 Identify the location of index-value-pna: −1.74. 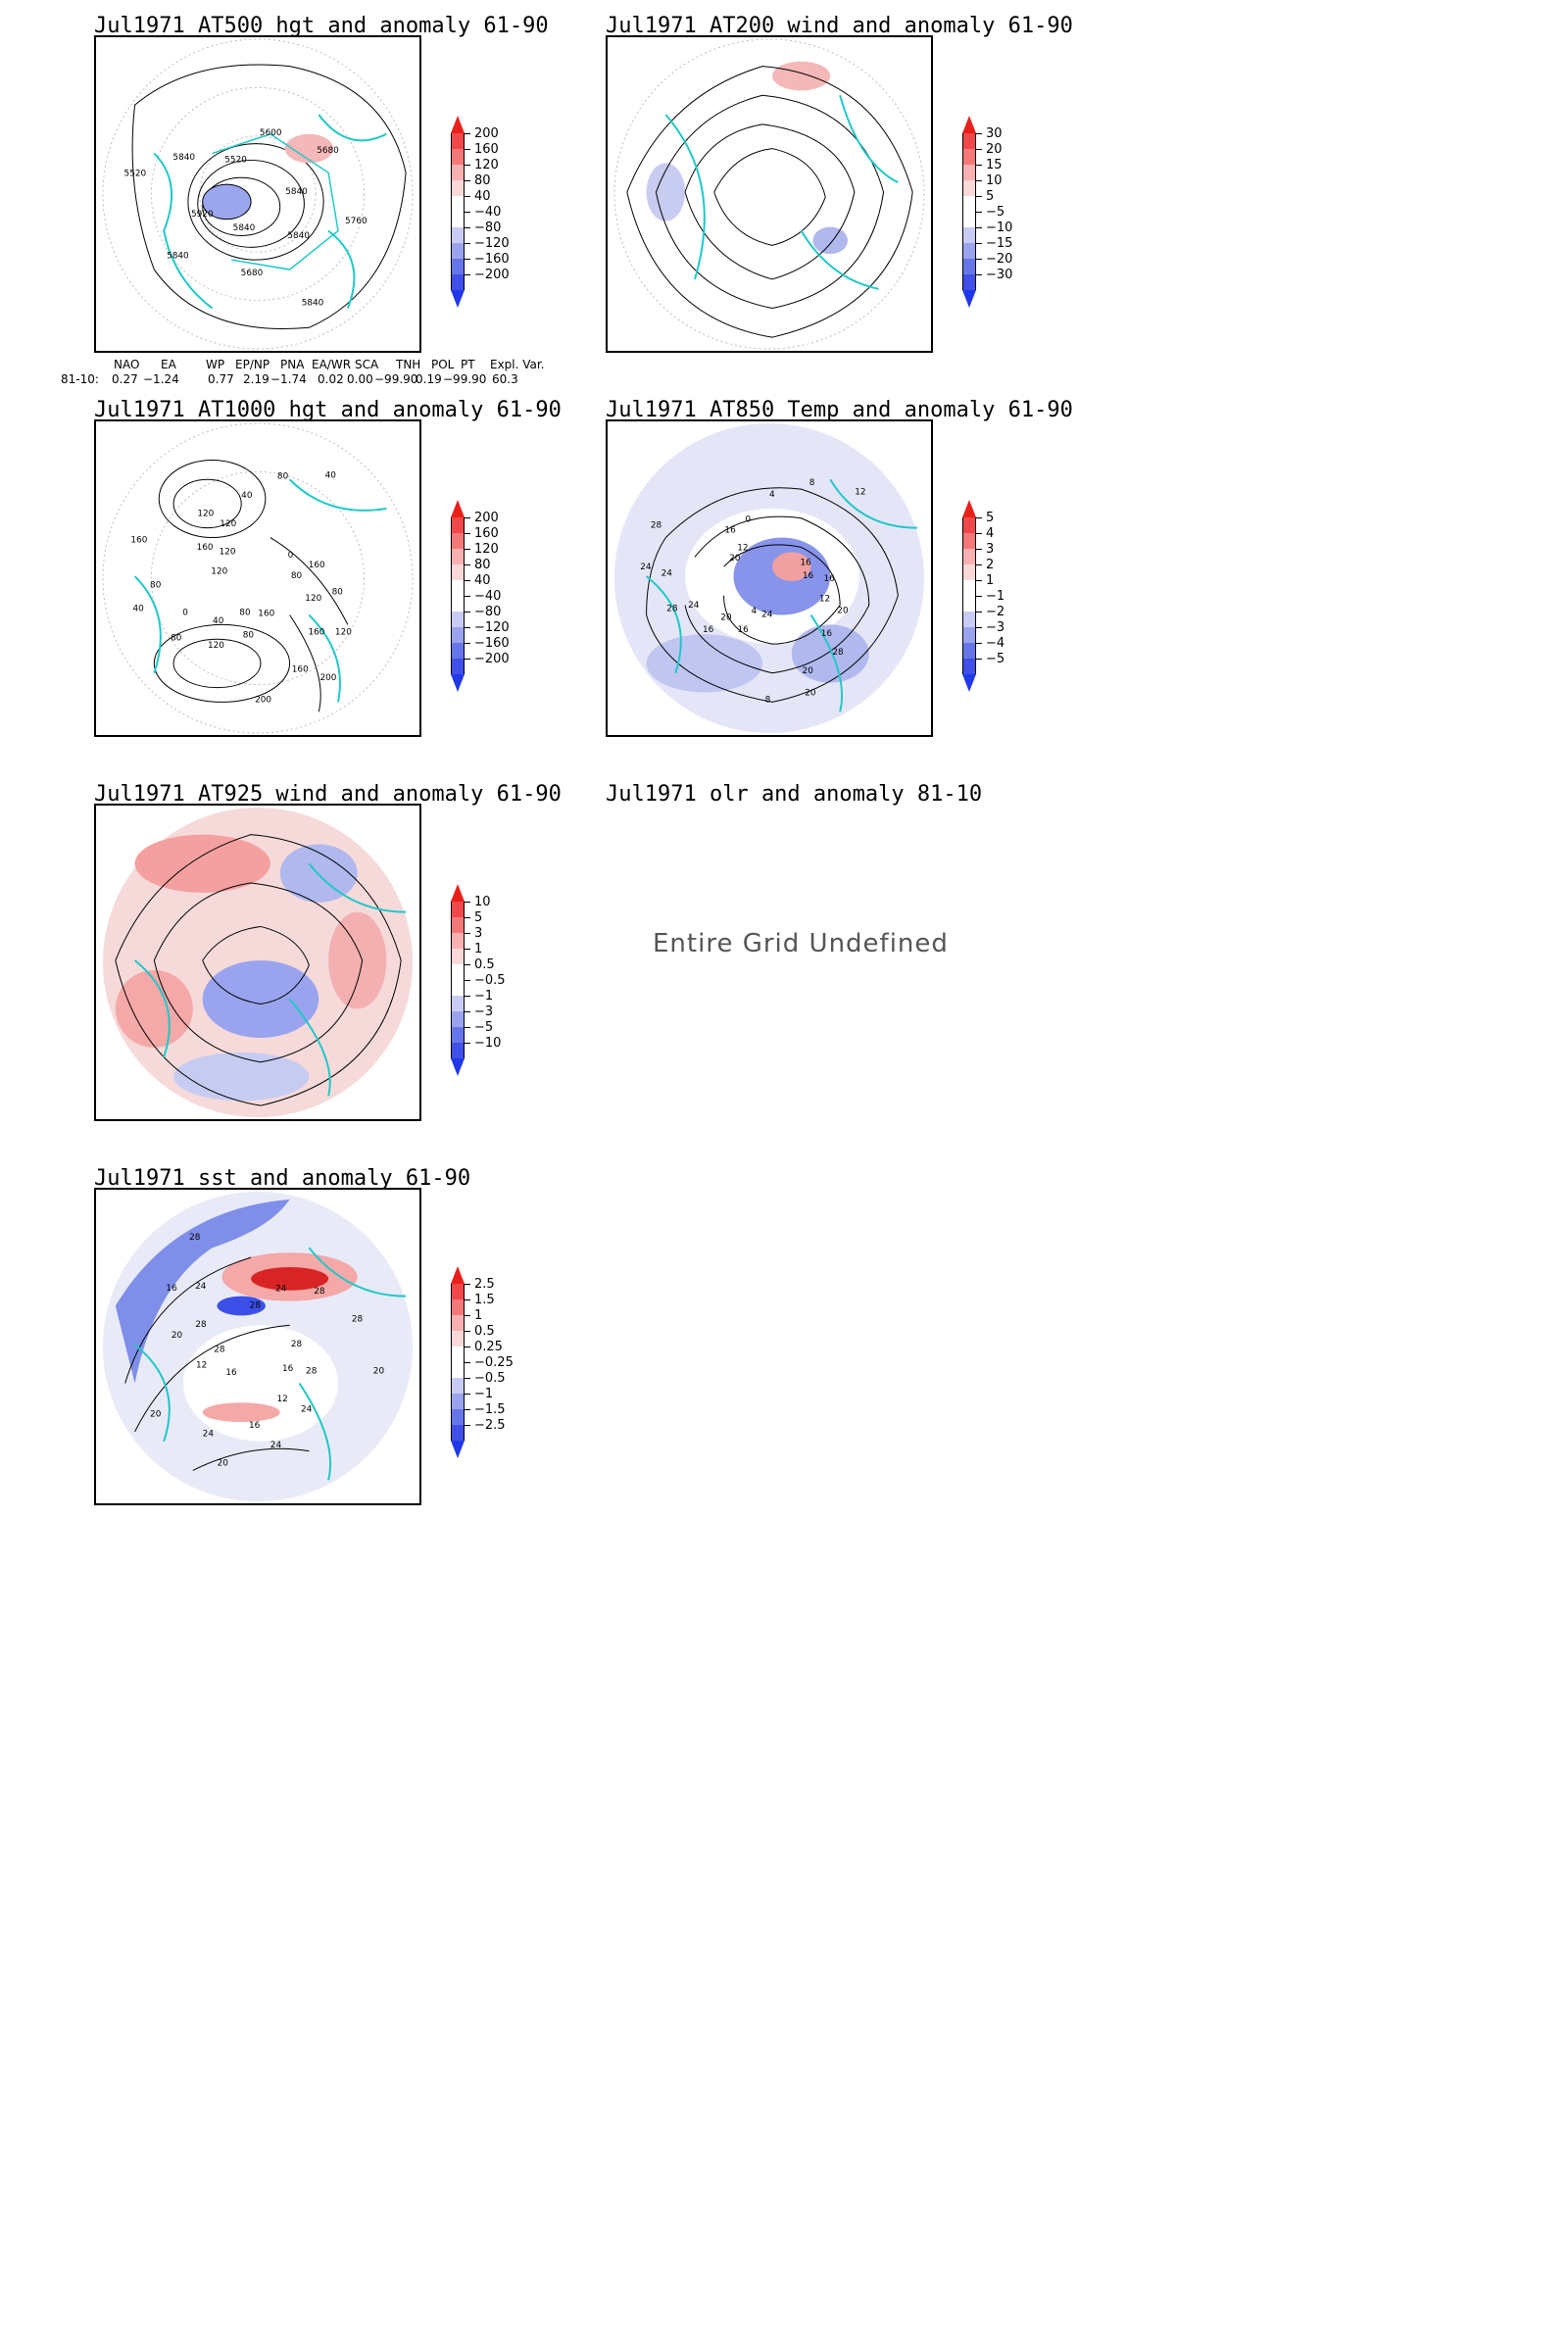
(288, 379).